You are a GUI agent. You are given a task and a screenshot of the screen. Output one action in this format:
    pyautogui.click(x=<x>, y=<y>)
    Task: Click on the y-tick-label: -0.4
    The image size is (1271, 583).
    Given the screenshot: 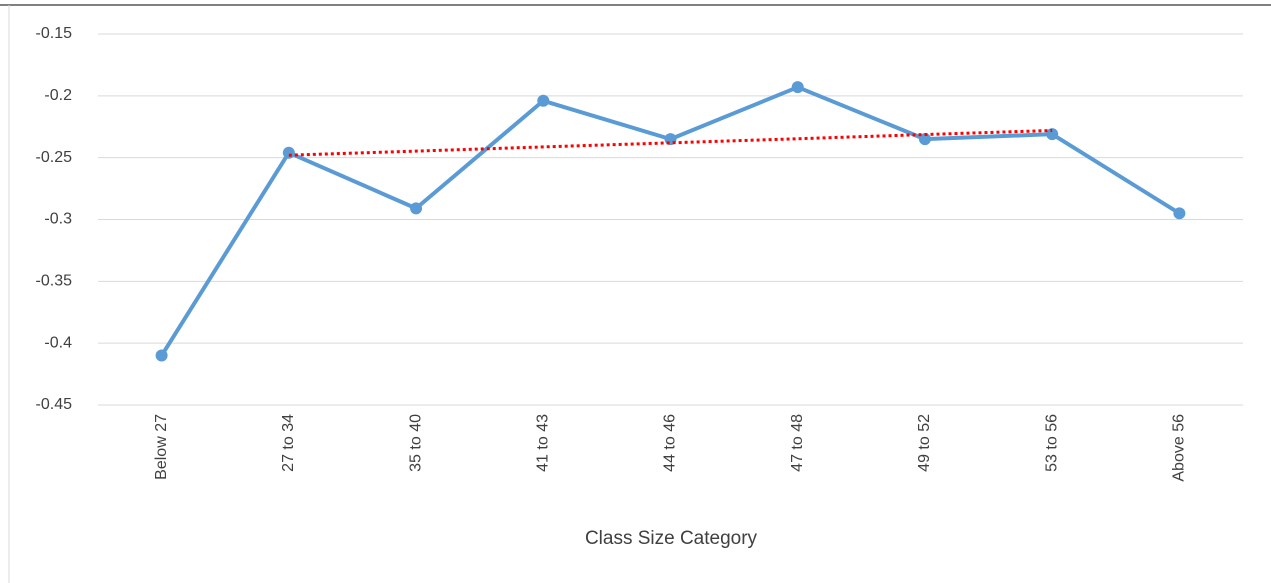 What is the action you would take?
    pyautogui.click(x=58, y=342)
    